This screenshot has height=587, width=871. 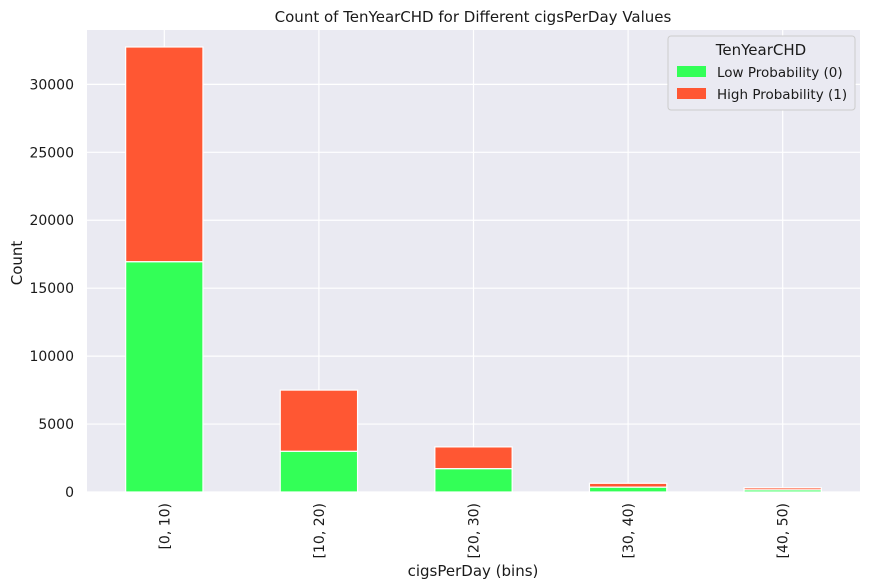 I want to click on y-axis-label: Count, so click(x=17, y=263).